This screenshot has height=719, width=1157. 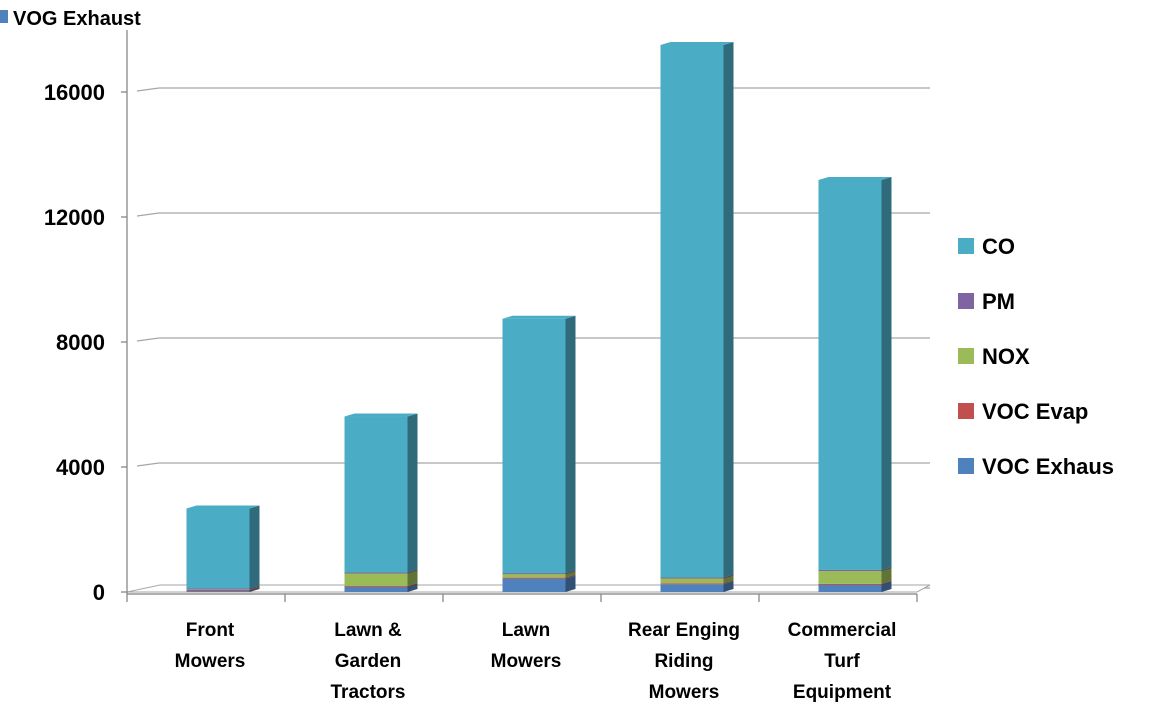 What do you see at coordinates (842, 692) in the screenshot?
I see `x-category-label: Equipment` at bounding box center [842, 692].